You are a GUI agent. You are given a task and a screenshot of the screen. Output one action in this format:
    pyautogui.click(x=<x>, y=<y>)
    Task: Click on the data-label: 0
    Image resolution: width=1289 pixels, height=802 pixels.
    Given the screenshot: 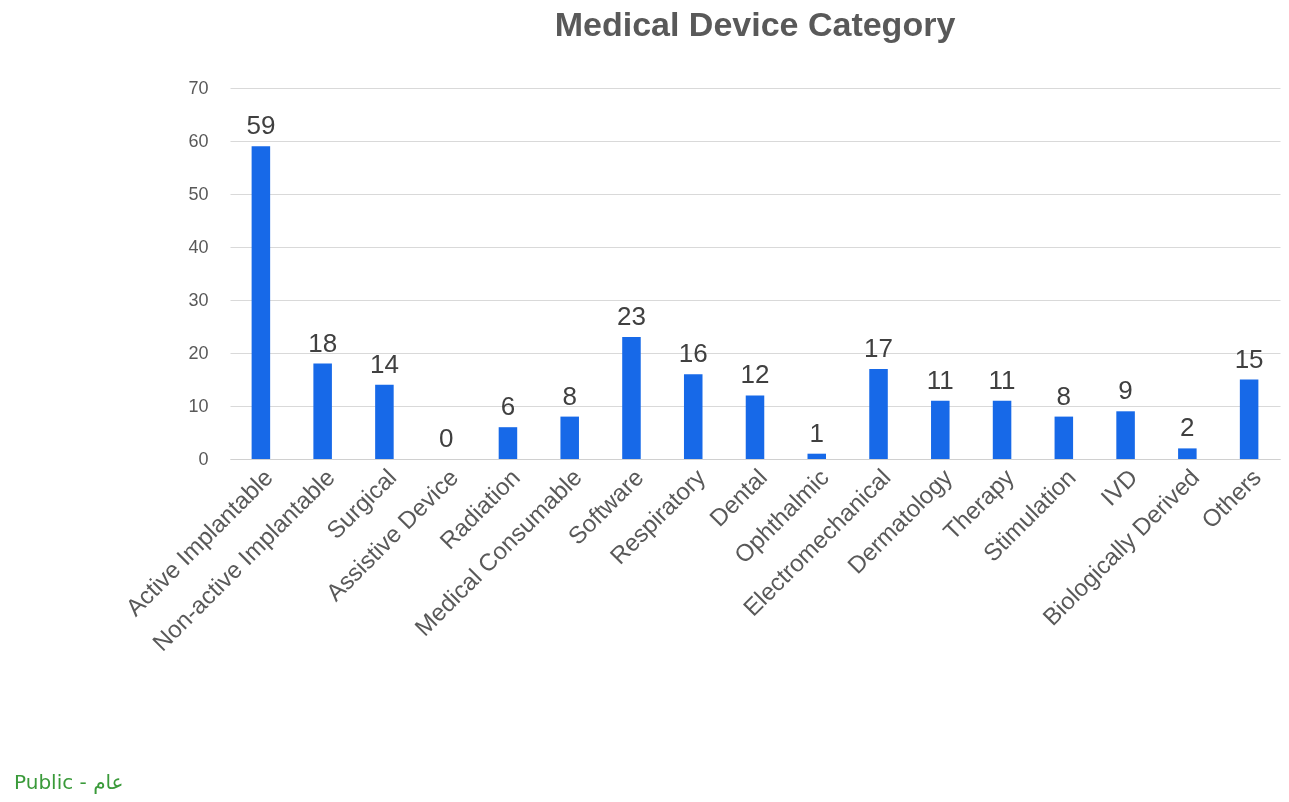 What is the action you would take?
    pyautogui.click(x=446, y=438)
    